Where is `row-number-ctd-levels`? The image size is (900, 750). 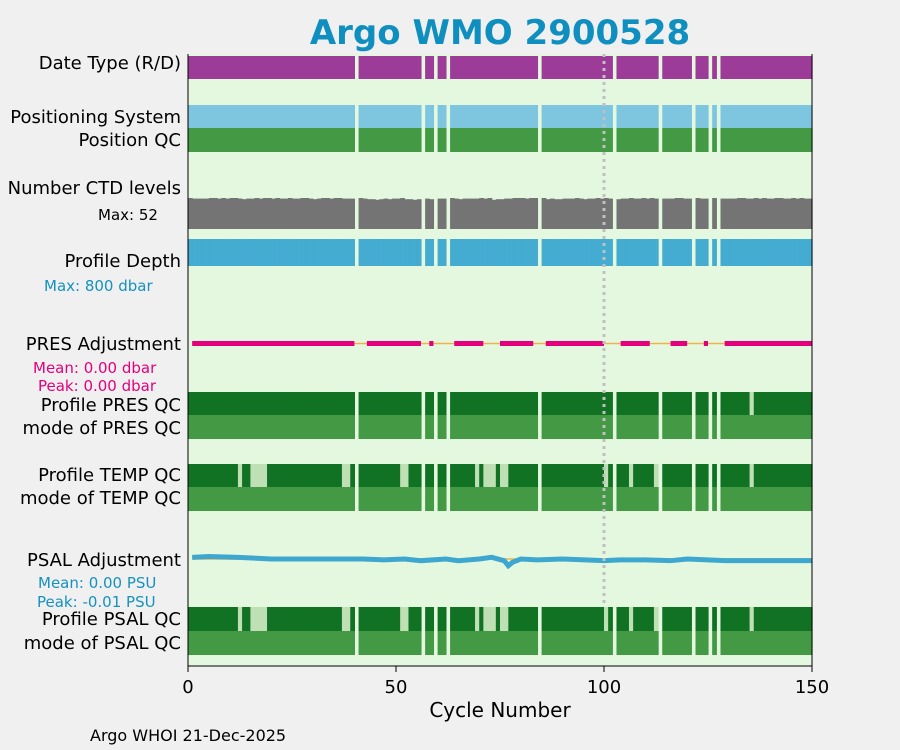 row-number-ctd-levels is located at coordinates (500, 213).